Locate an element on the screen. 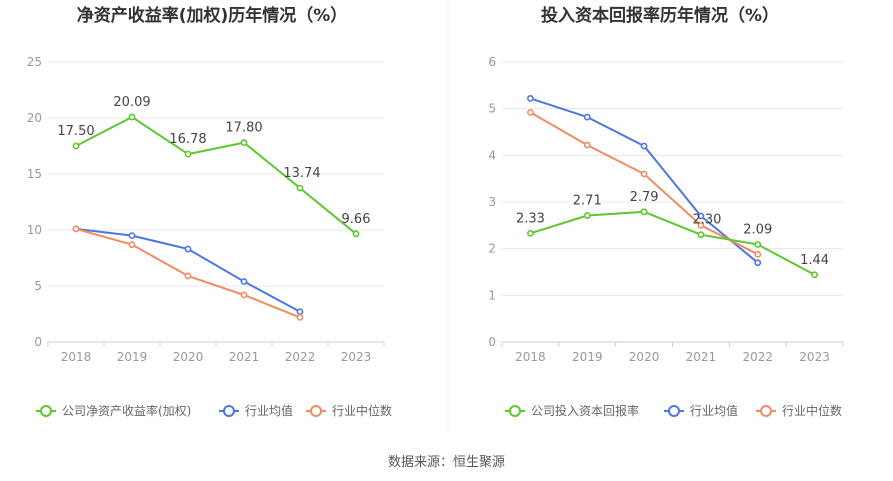 The height and width of the screenshot is (481, 893). chart2-x-tick-label: 2022 is located at coordinates (757, 357).